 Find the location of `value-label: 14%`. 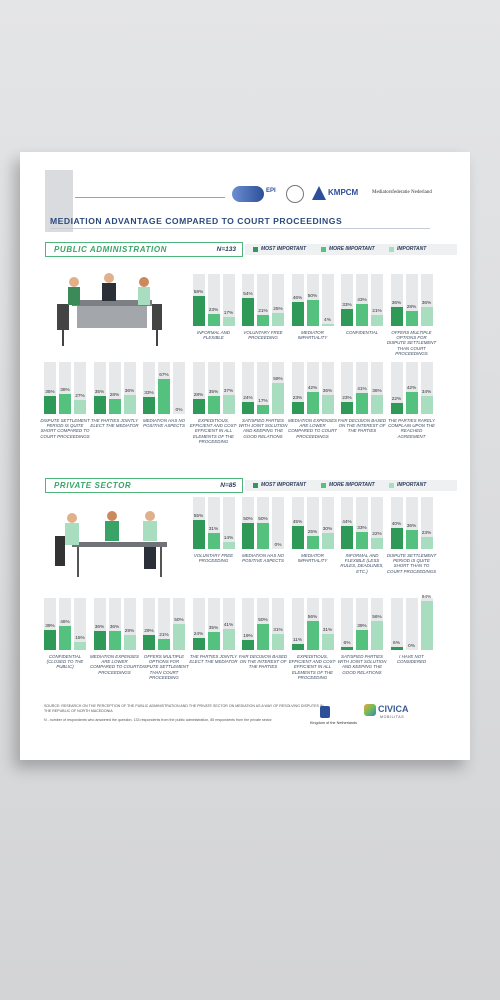

value-label: 14% is located at coordinates (228, 538).